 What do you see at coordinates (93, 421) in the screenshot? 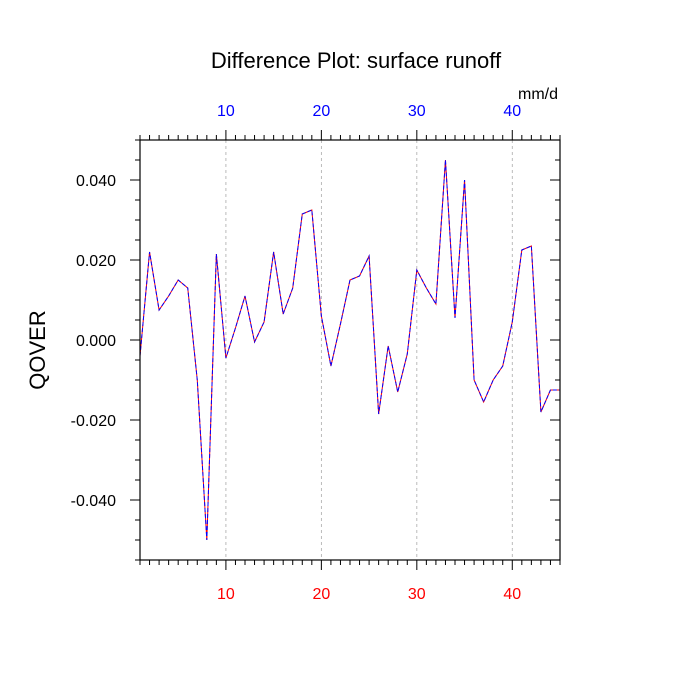
I see `y-tick-label: -0.020` at bounding box center [93, 421].